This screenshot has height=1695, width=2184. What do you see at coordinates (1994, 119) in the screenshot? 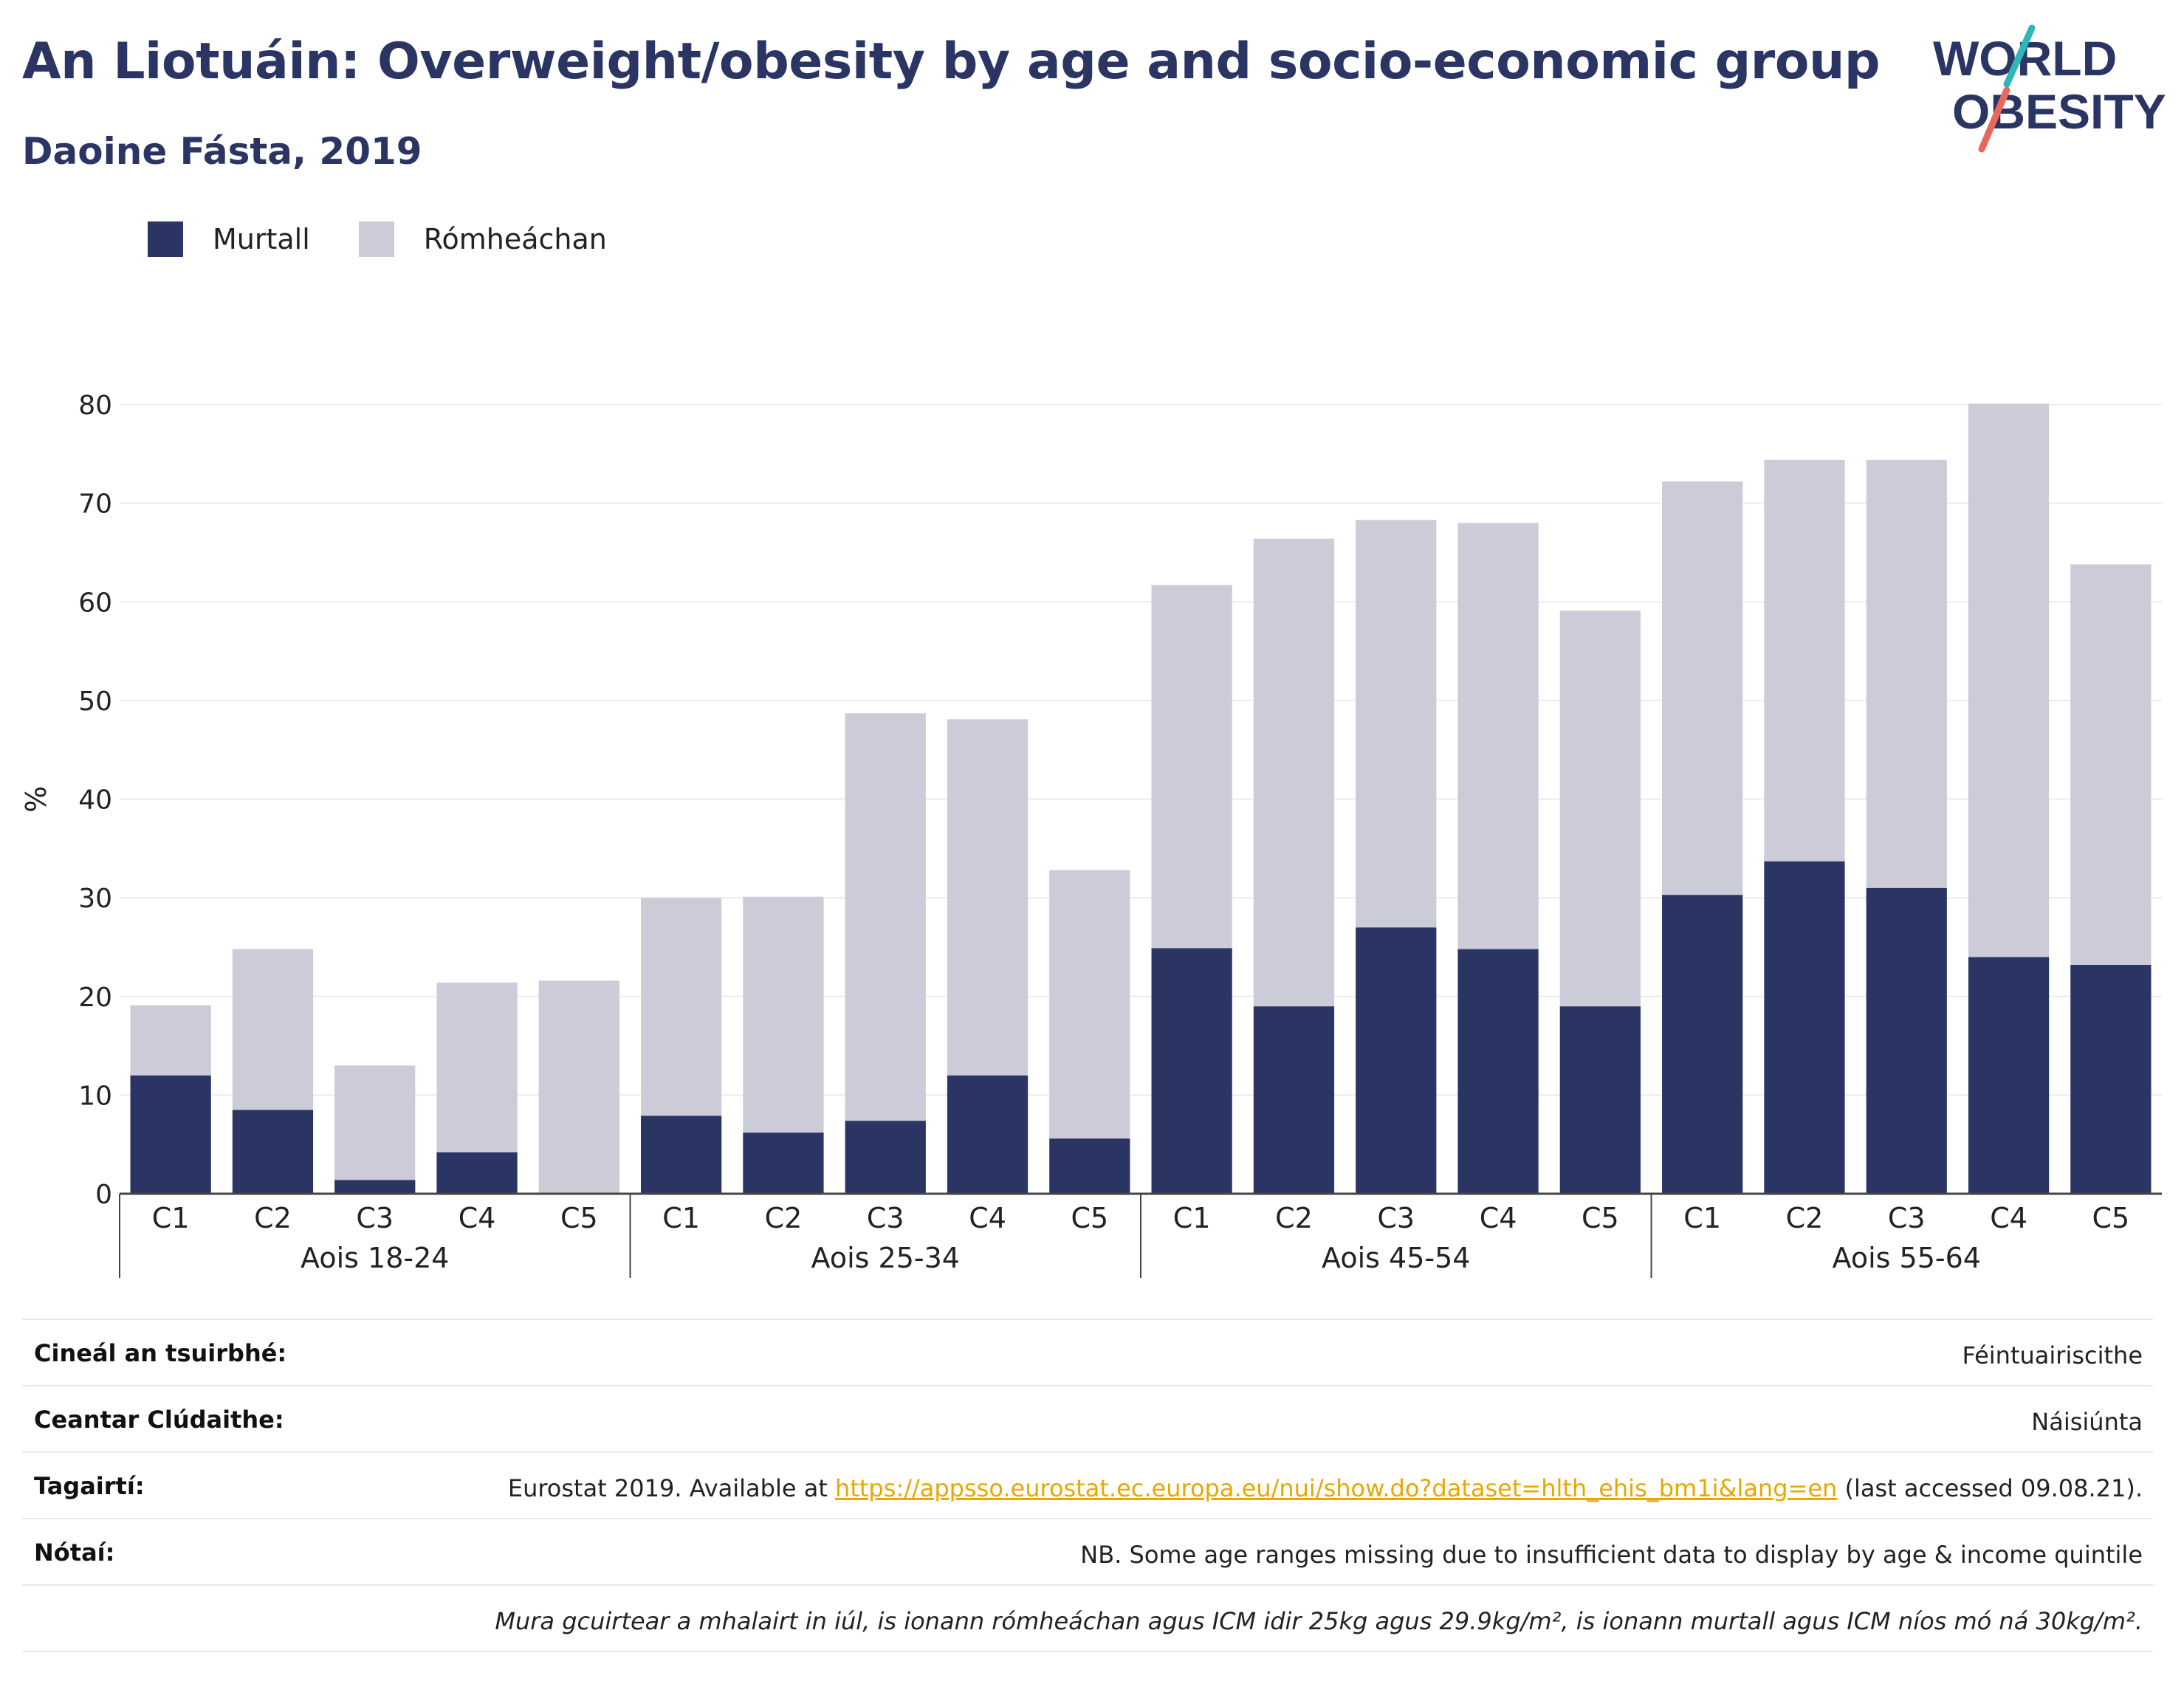
I see `logo-slash-coral` at bounding box center [1994, 119].